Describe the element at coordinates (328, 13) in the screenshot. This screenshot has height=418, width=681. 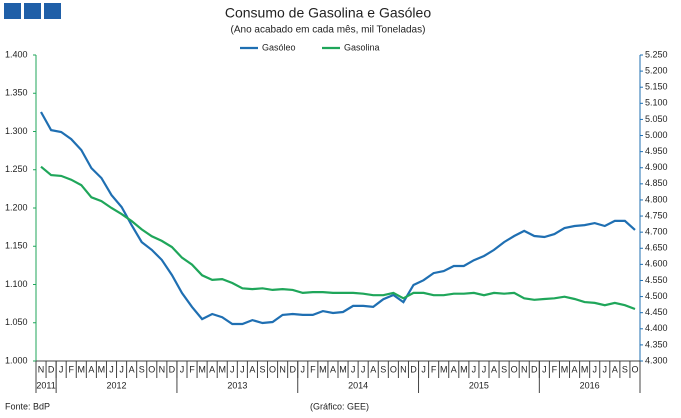
I see `chart-title: Consumo de Gasolina e Gasóleo` at that location.